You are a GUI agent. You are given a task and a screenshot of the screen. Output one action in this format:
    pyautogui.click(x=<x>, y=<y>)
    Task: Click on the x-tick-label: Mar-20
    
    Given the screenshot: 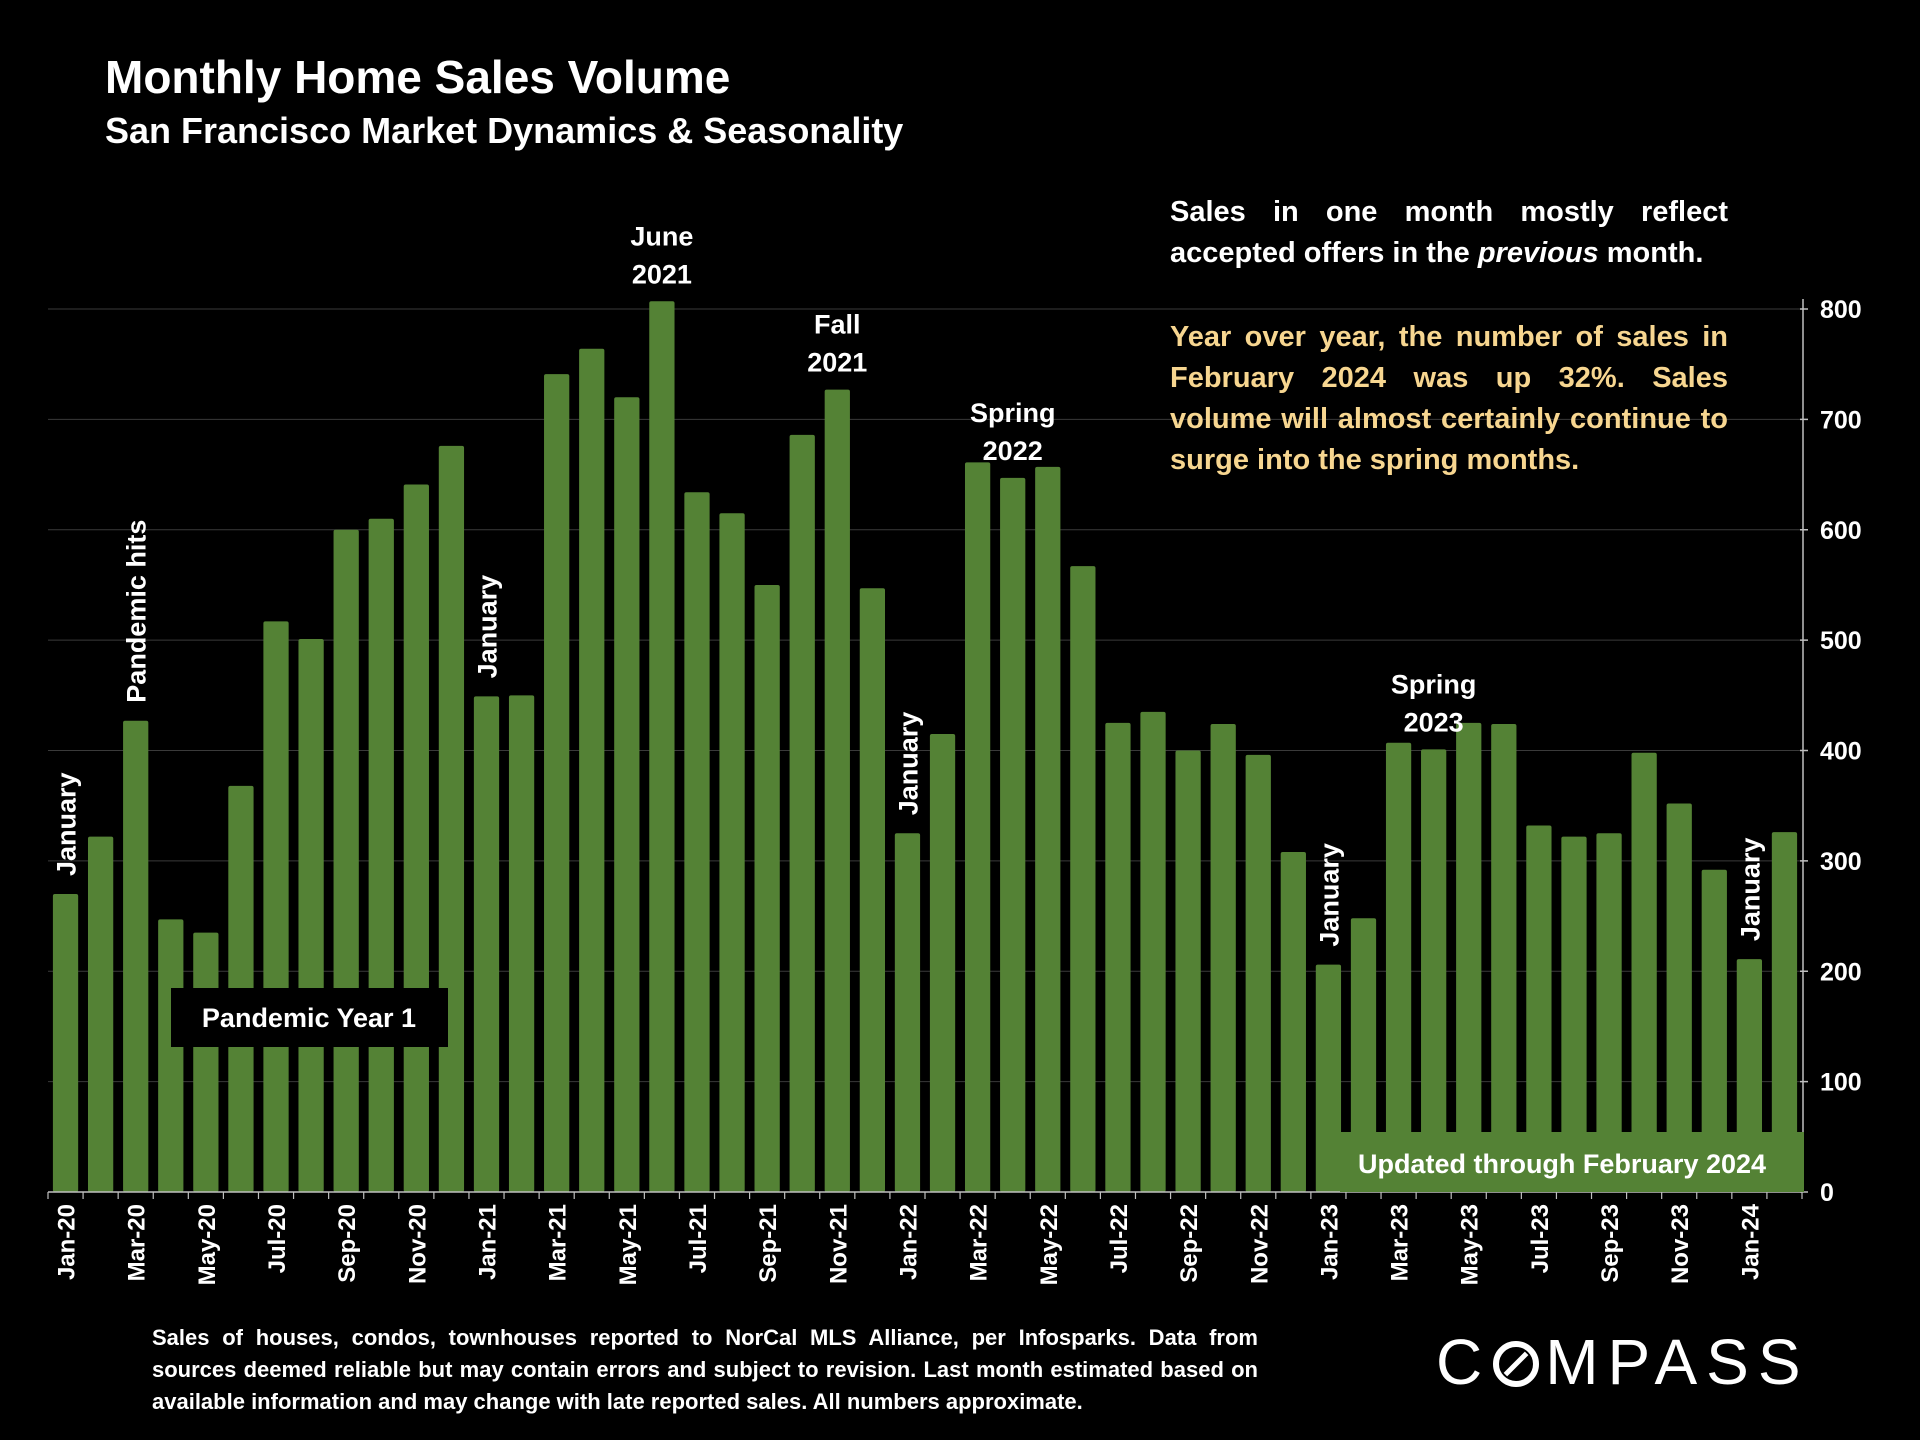 What is the action you would take?
    pyautogui.click(x=137, y=1242)
    